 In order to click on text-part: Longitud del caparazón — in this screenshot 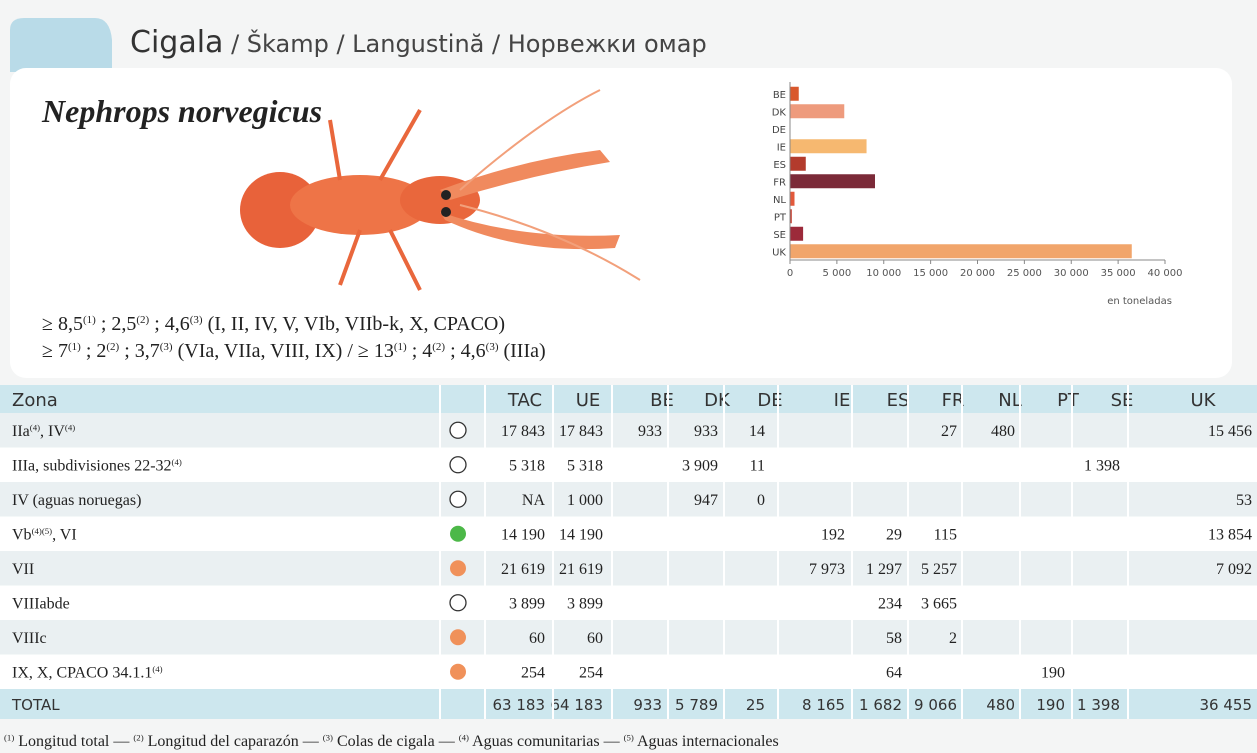, I will do `click(233, 741)`.